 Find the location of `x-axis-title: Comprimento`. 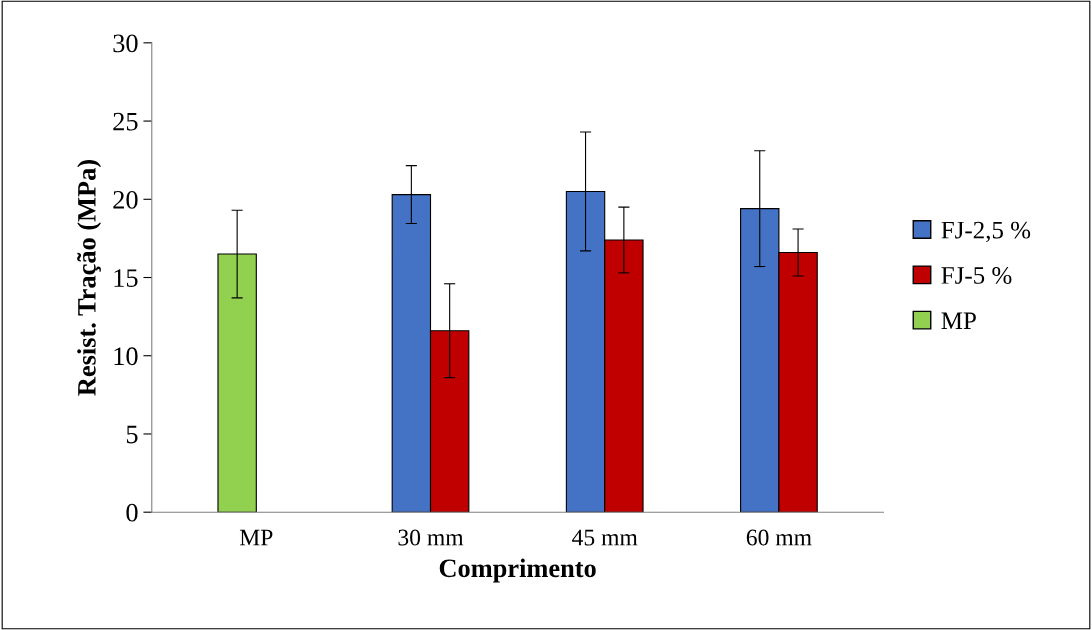

x-axis-title: Comprimento is located at coordinates (517, 570).